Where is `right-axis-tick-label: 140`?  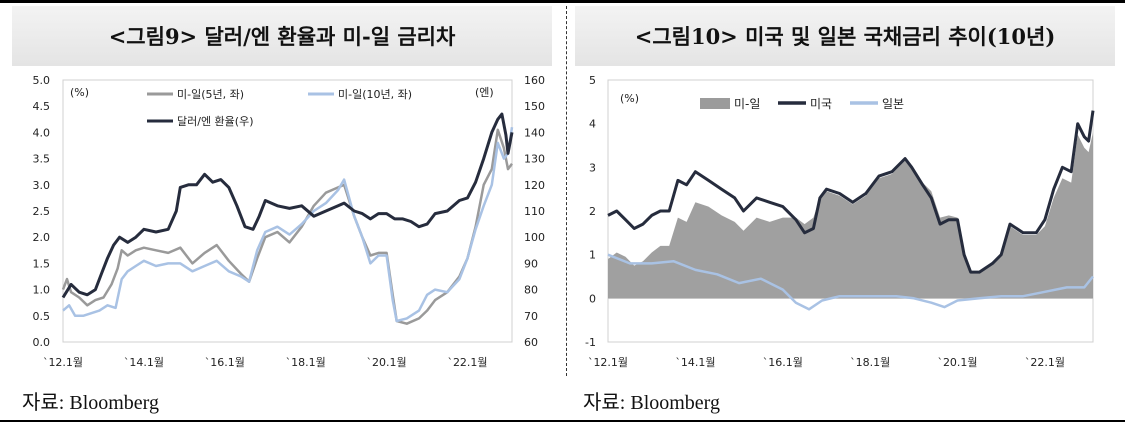
right-axis-tick-label: 140 is located at coordinates (534, 132).